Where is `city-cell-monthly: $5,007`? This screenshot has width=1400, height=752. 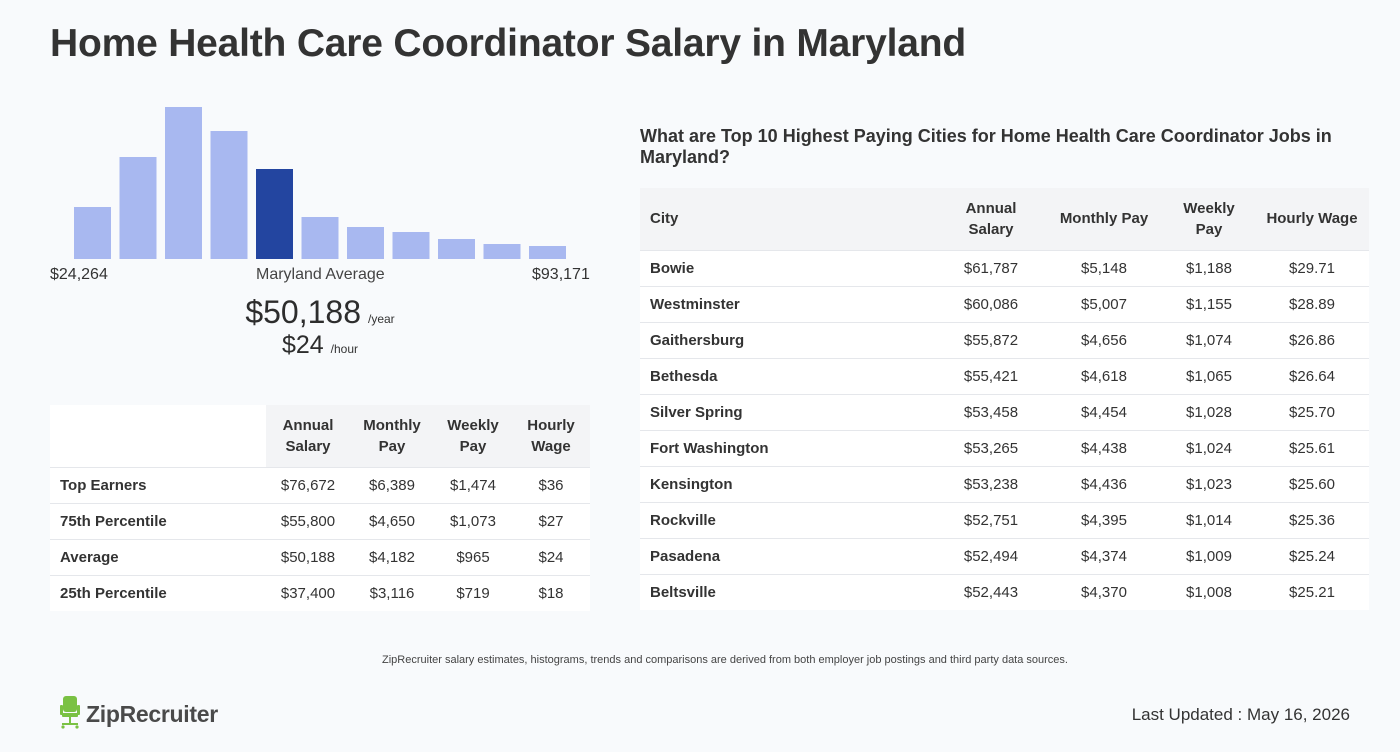
city-cell-monthly: $5,007 is located at coordinates (1104, 303).